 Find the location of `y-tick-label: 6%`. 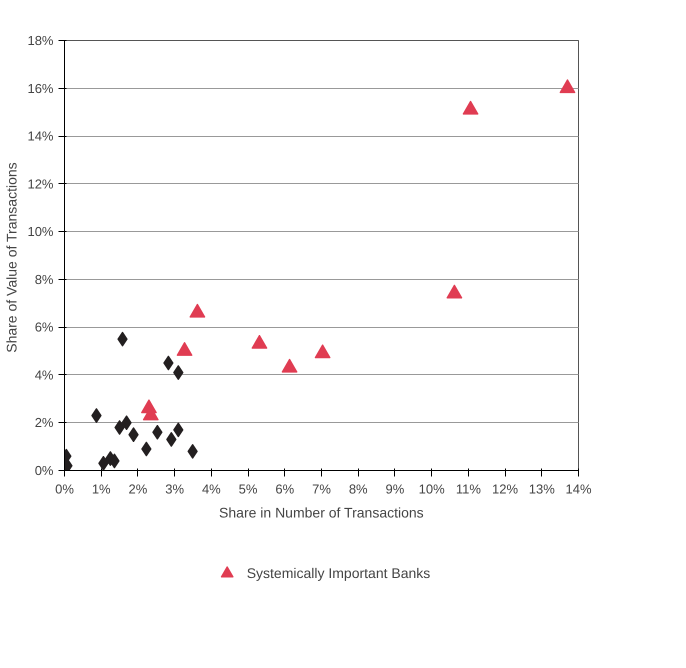

y-tick-label: 6% is located at coordinates (44, 327).